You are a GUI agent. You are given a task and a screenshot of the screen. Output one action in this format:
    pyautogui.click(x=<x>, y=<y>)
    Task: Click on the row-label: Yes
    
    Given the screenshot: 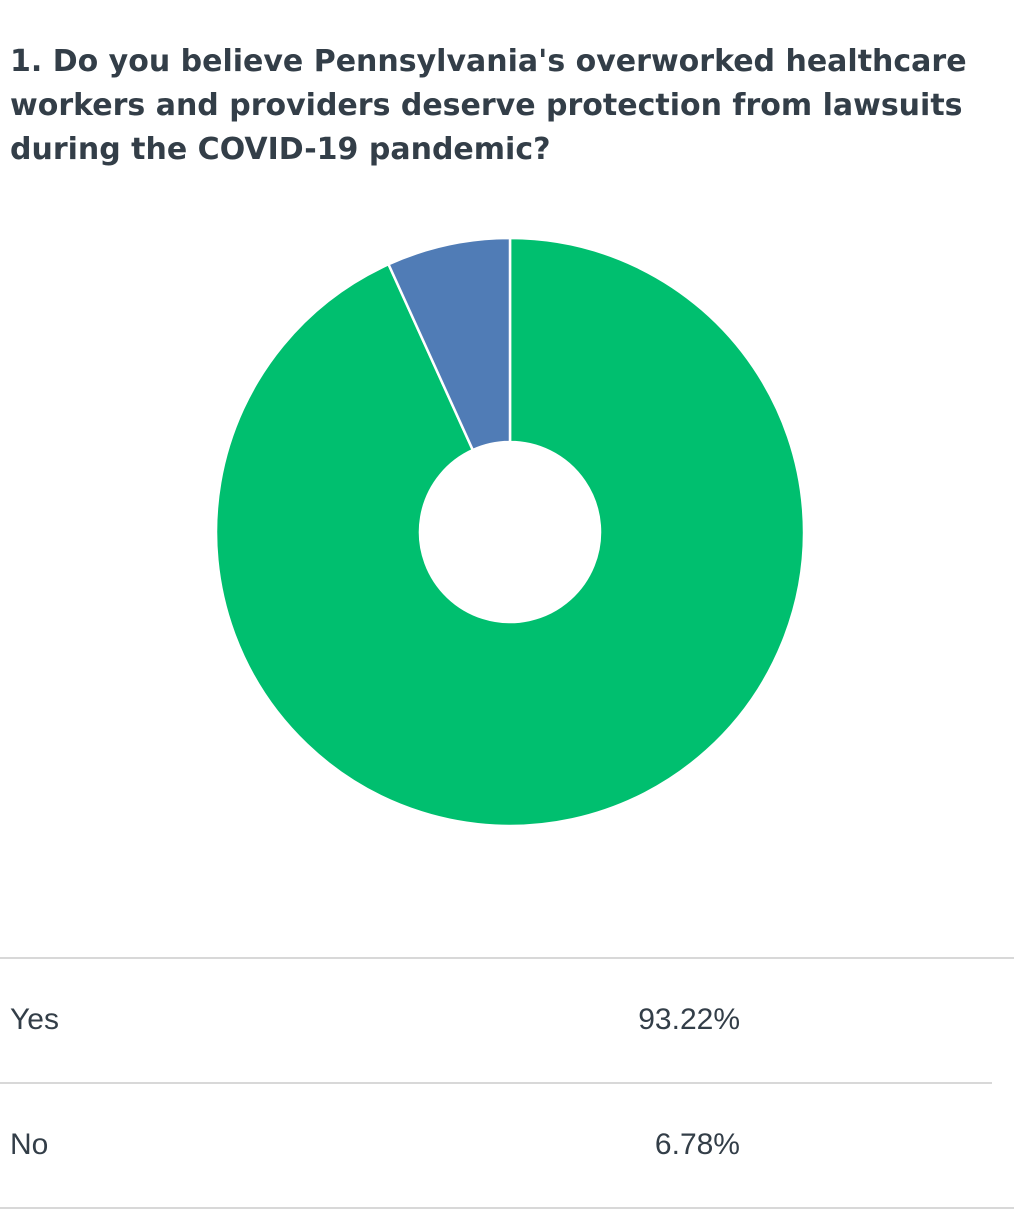 What is the action you would take?
    pyautogui.click(x=34, y=1019)
    